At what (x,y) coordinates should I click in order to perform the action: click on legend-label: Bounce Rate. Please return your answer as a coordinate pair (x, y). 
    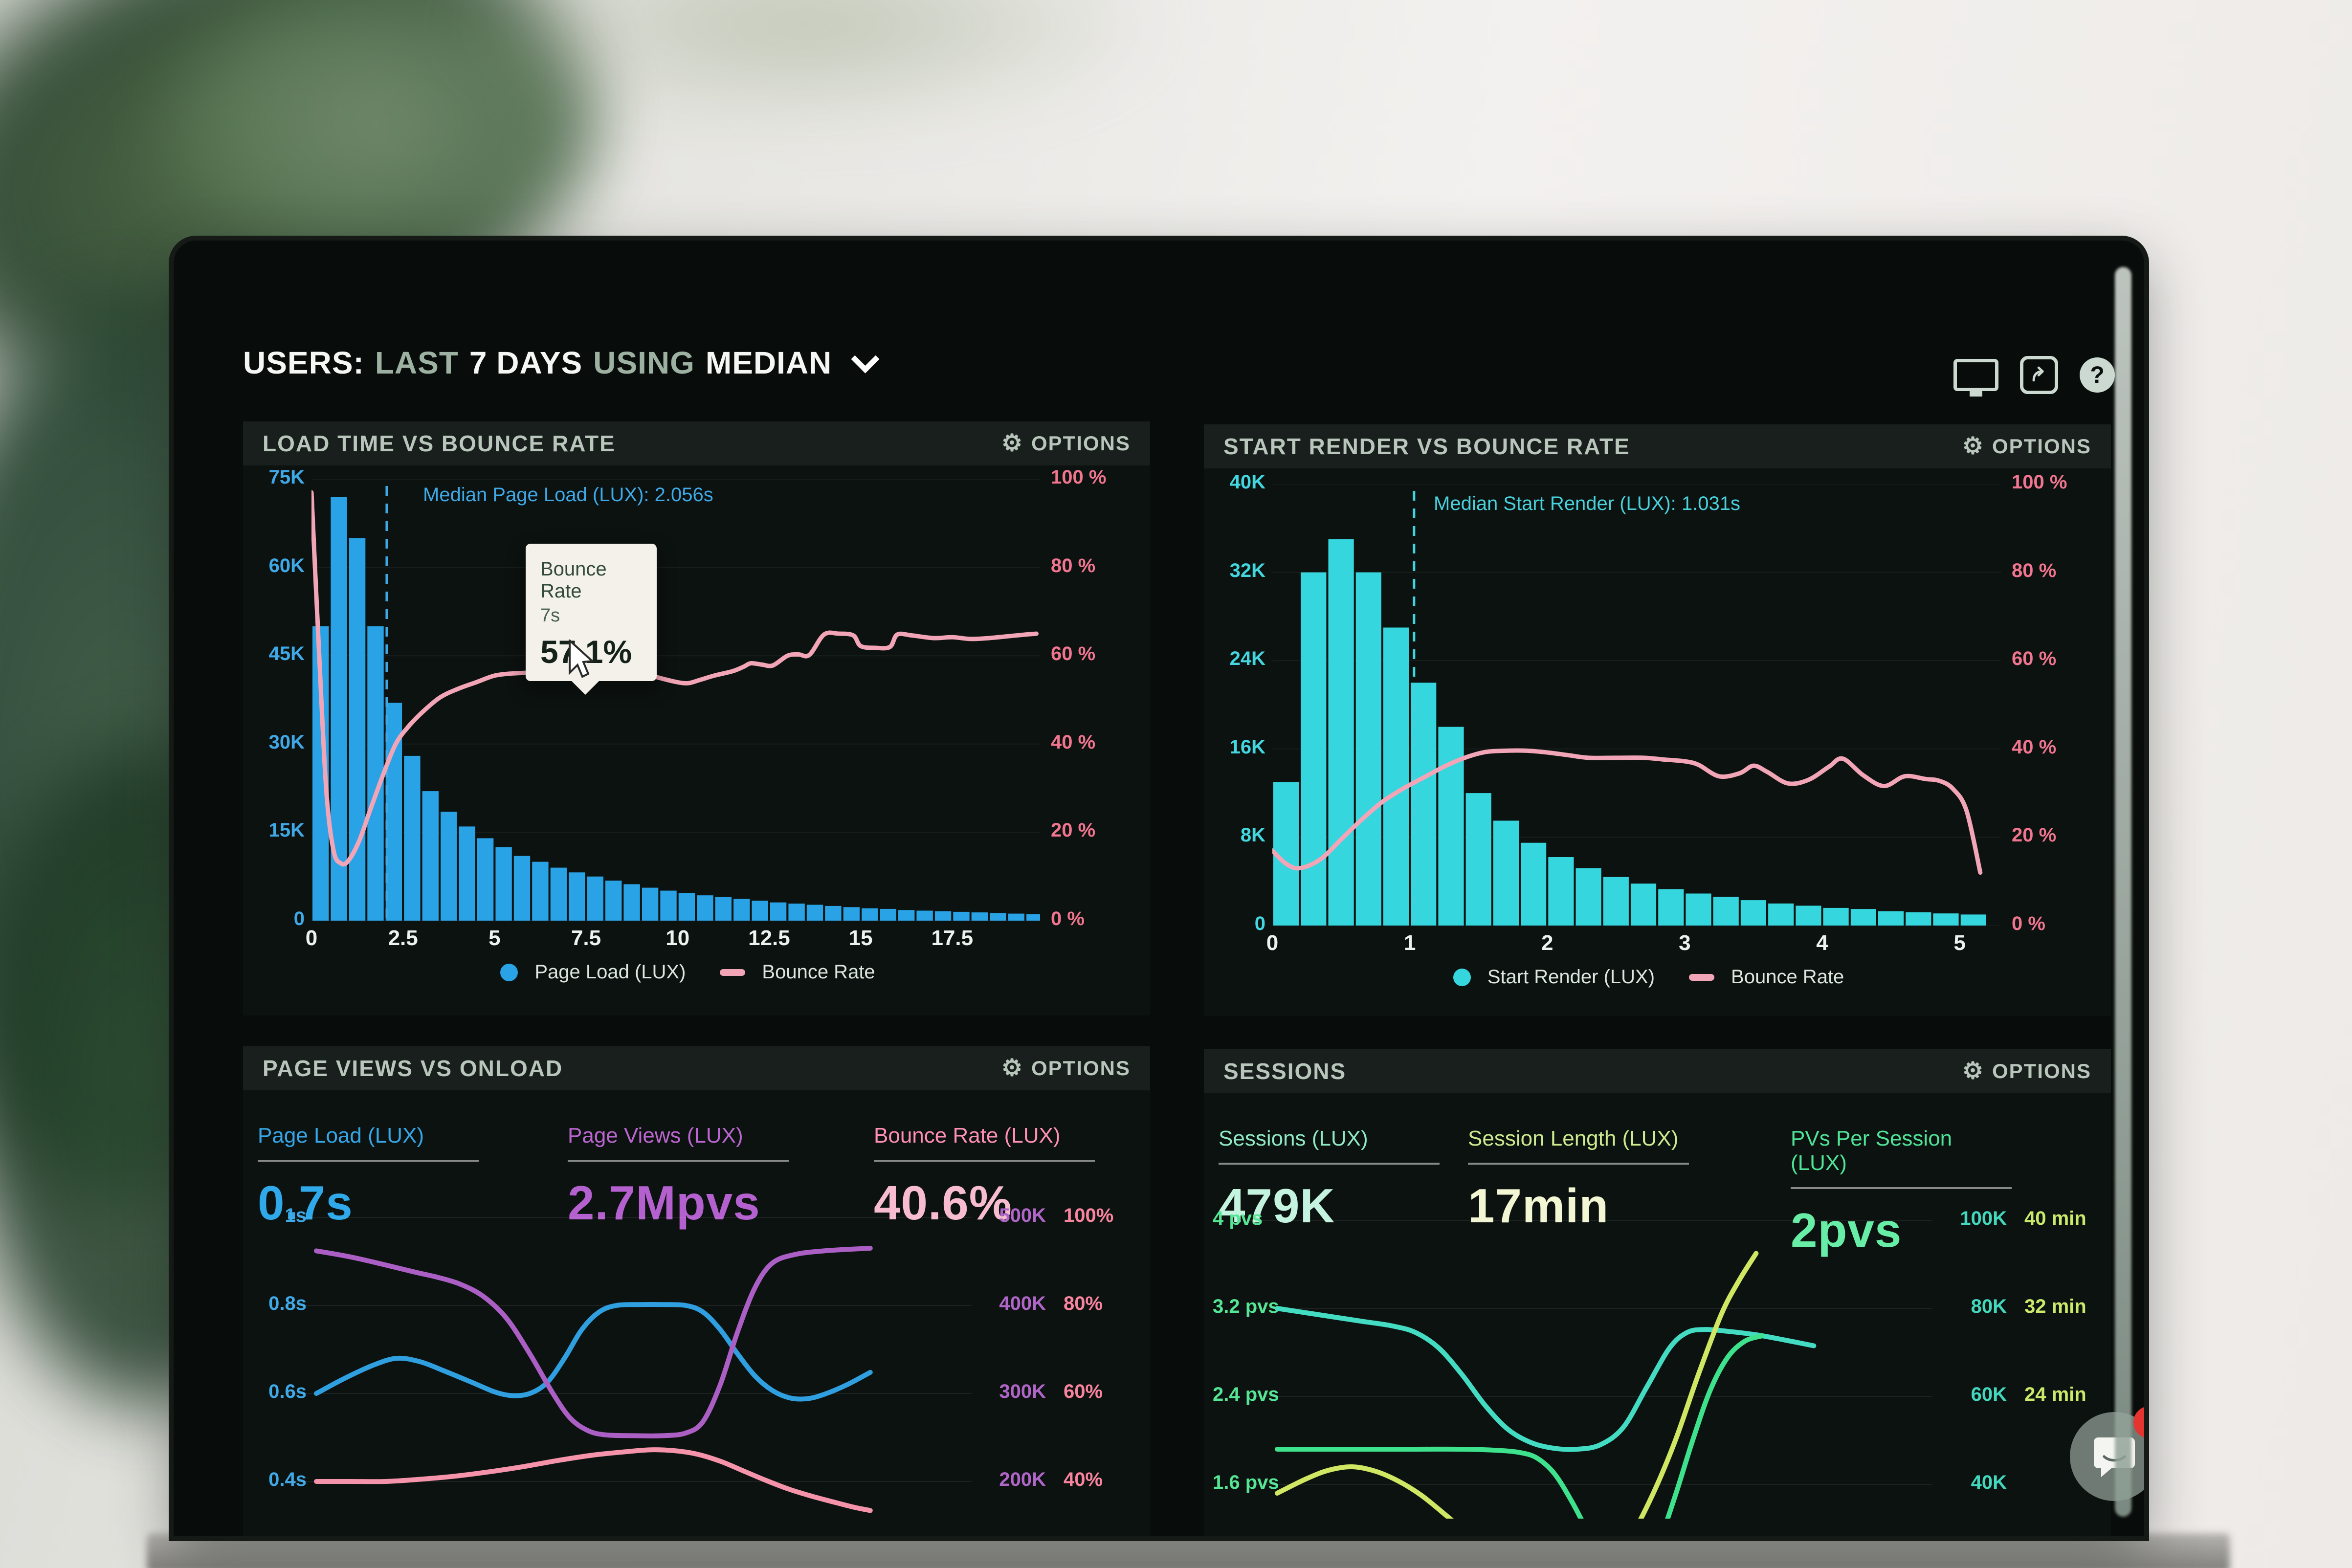
    Looking at the image, I should click on (819, 972).